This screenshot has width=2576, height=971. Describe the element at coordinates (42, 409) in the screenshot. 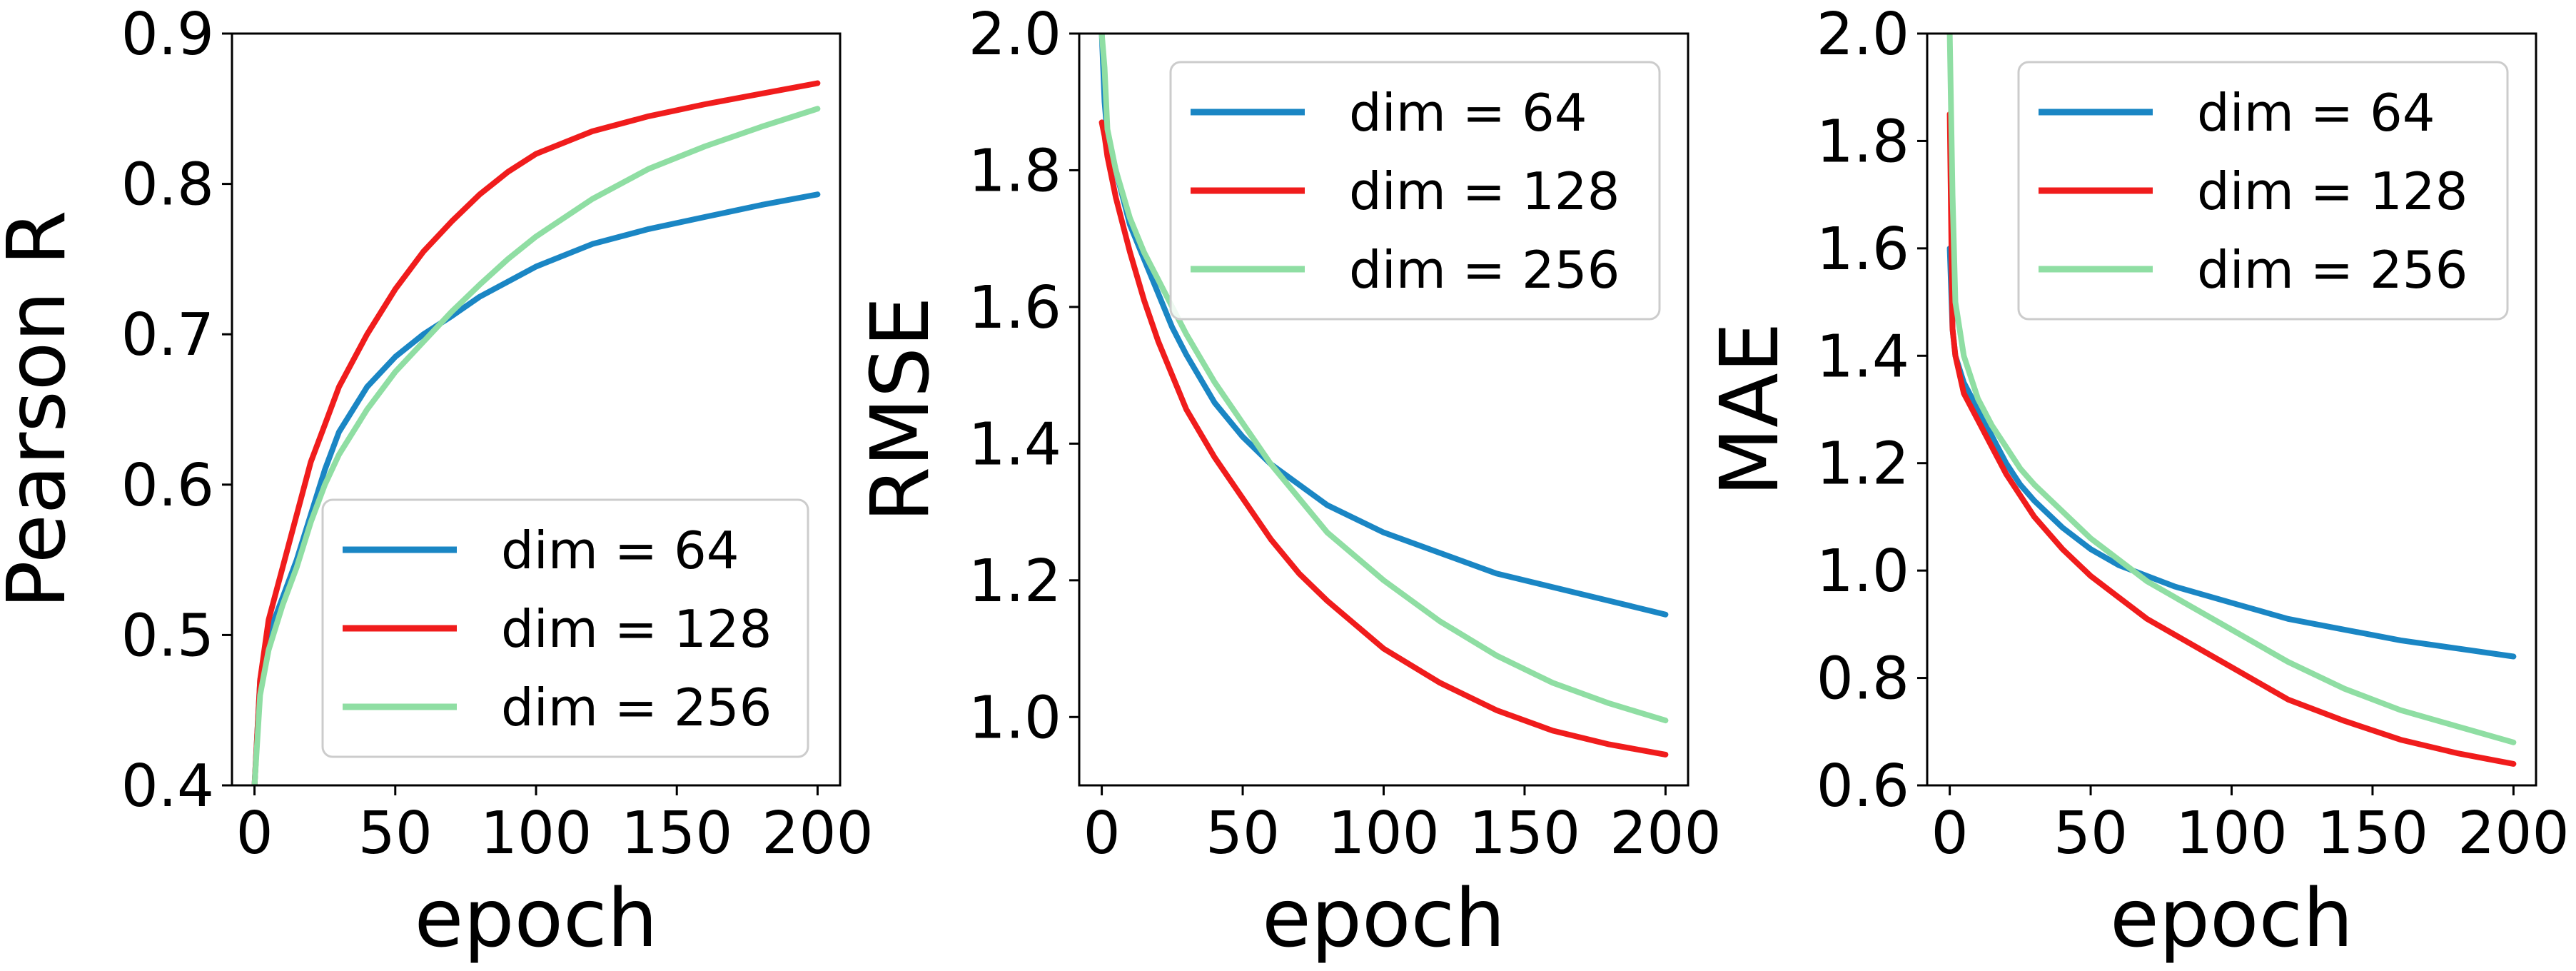

I see `y-axis-title: Pearson R` at that location.